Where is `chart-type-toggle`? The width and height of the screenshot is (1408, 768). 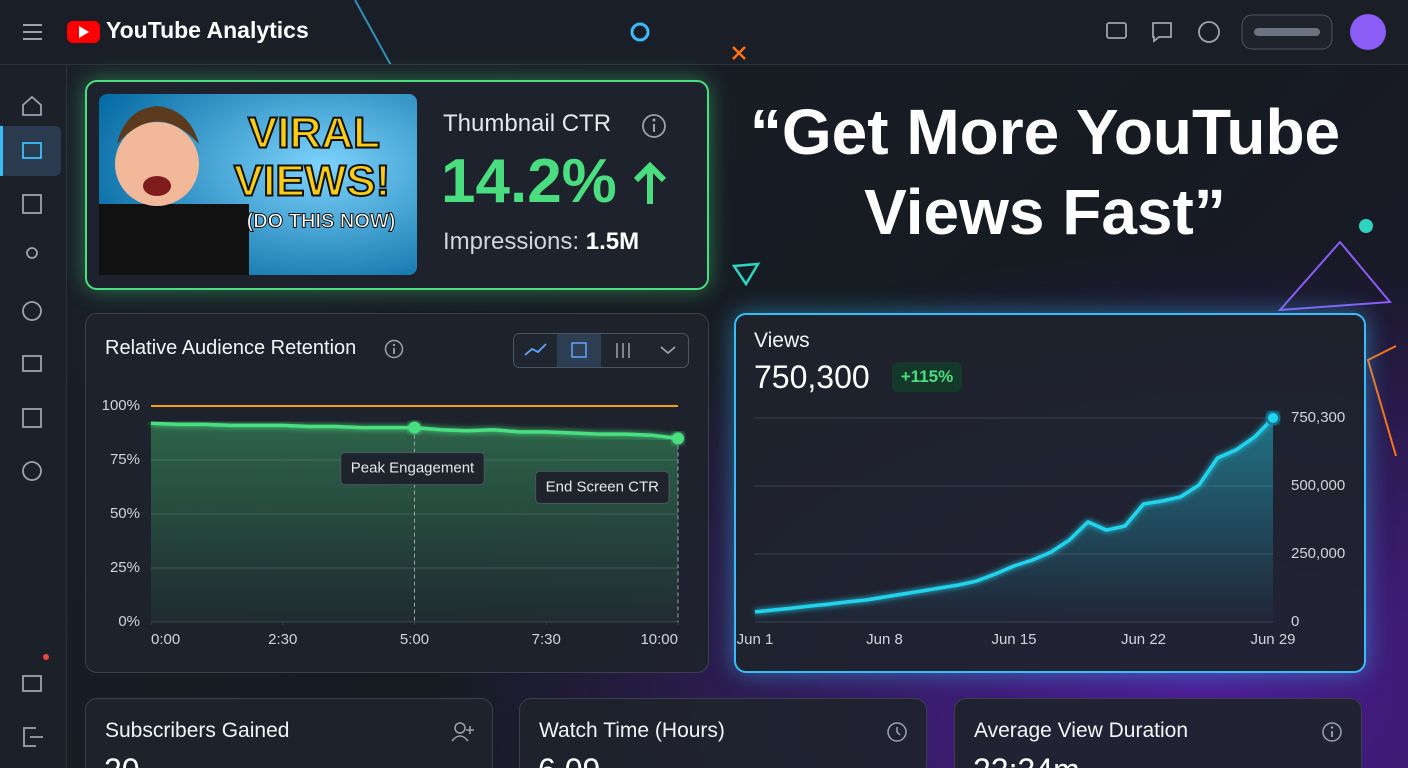 chart-type-toggle is located at coordinates (601, 350).